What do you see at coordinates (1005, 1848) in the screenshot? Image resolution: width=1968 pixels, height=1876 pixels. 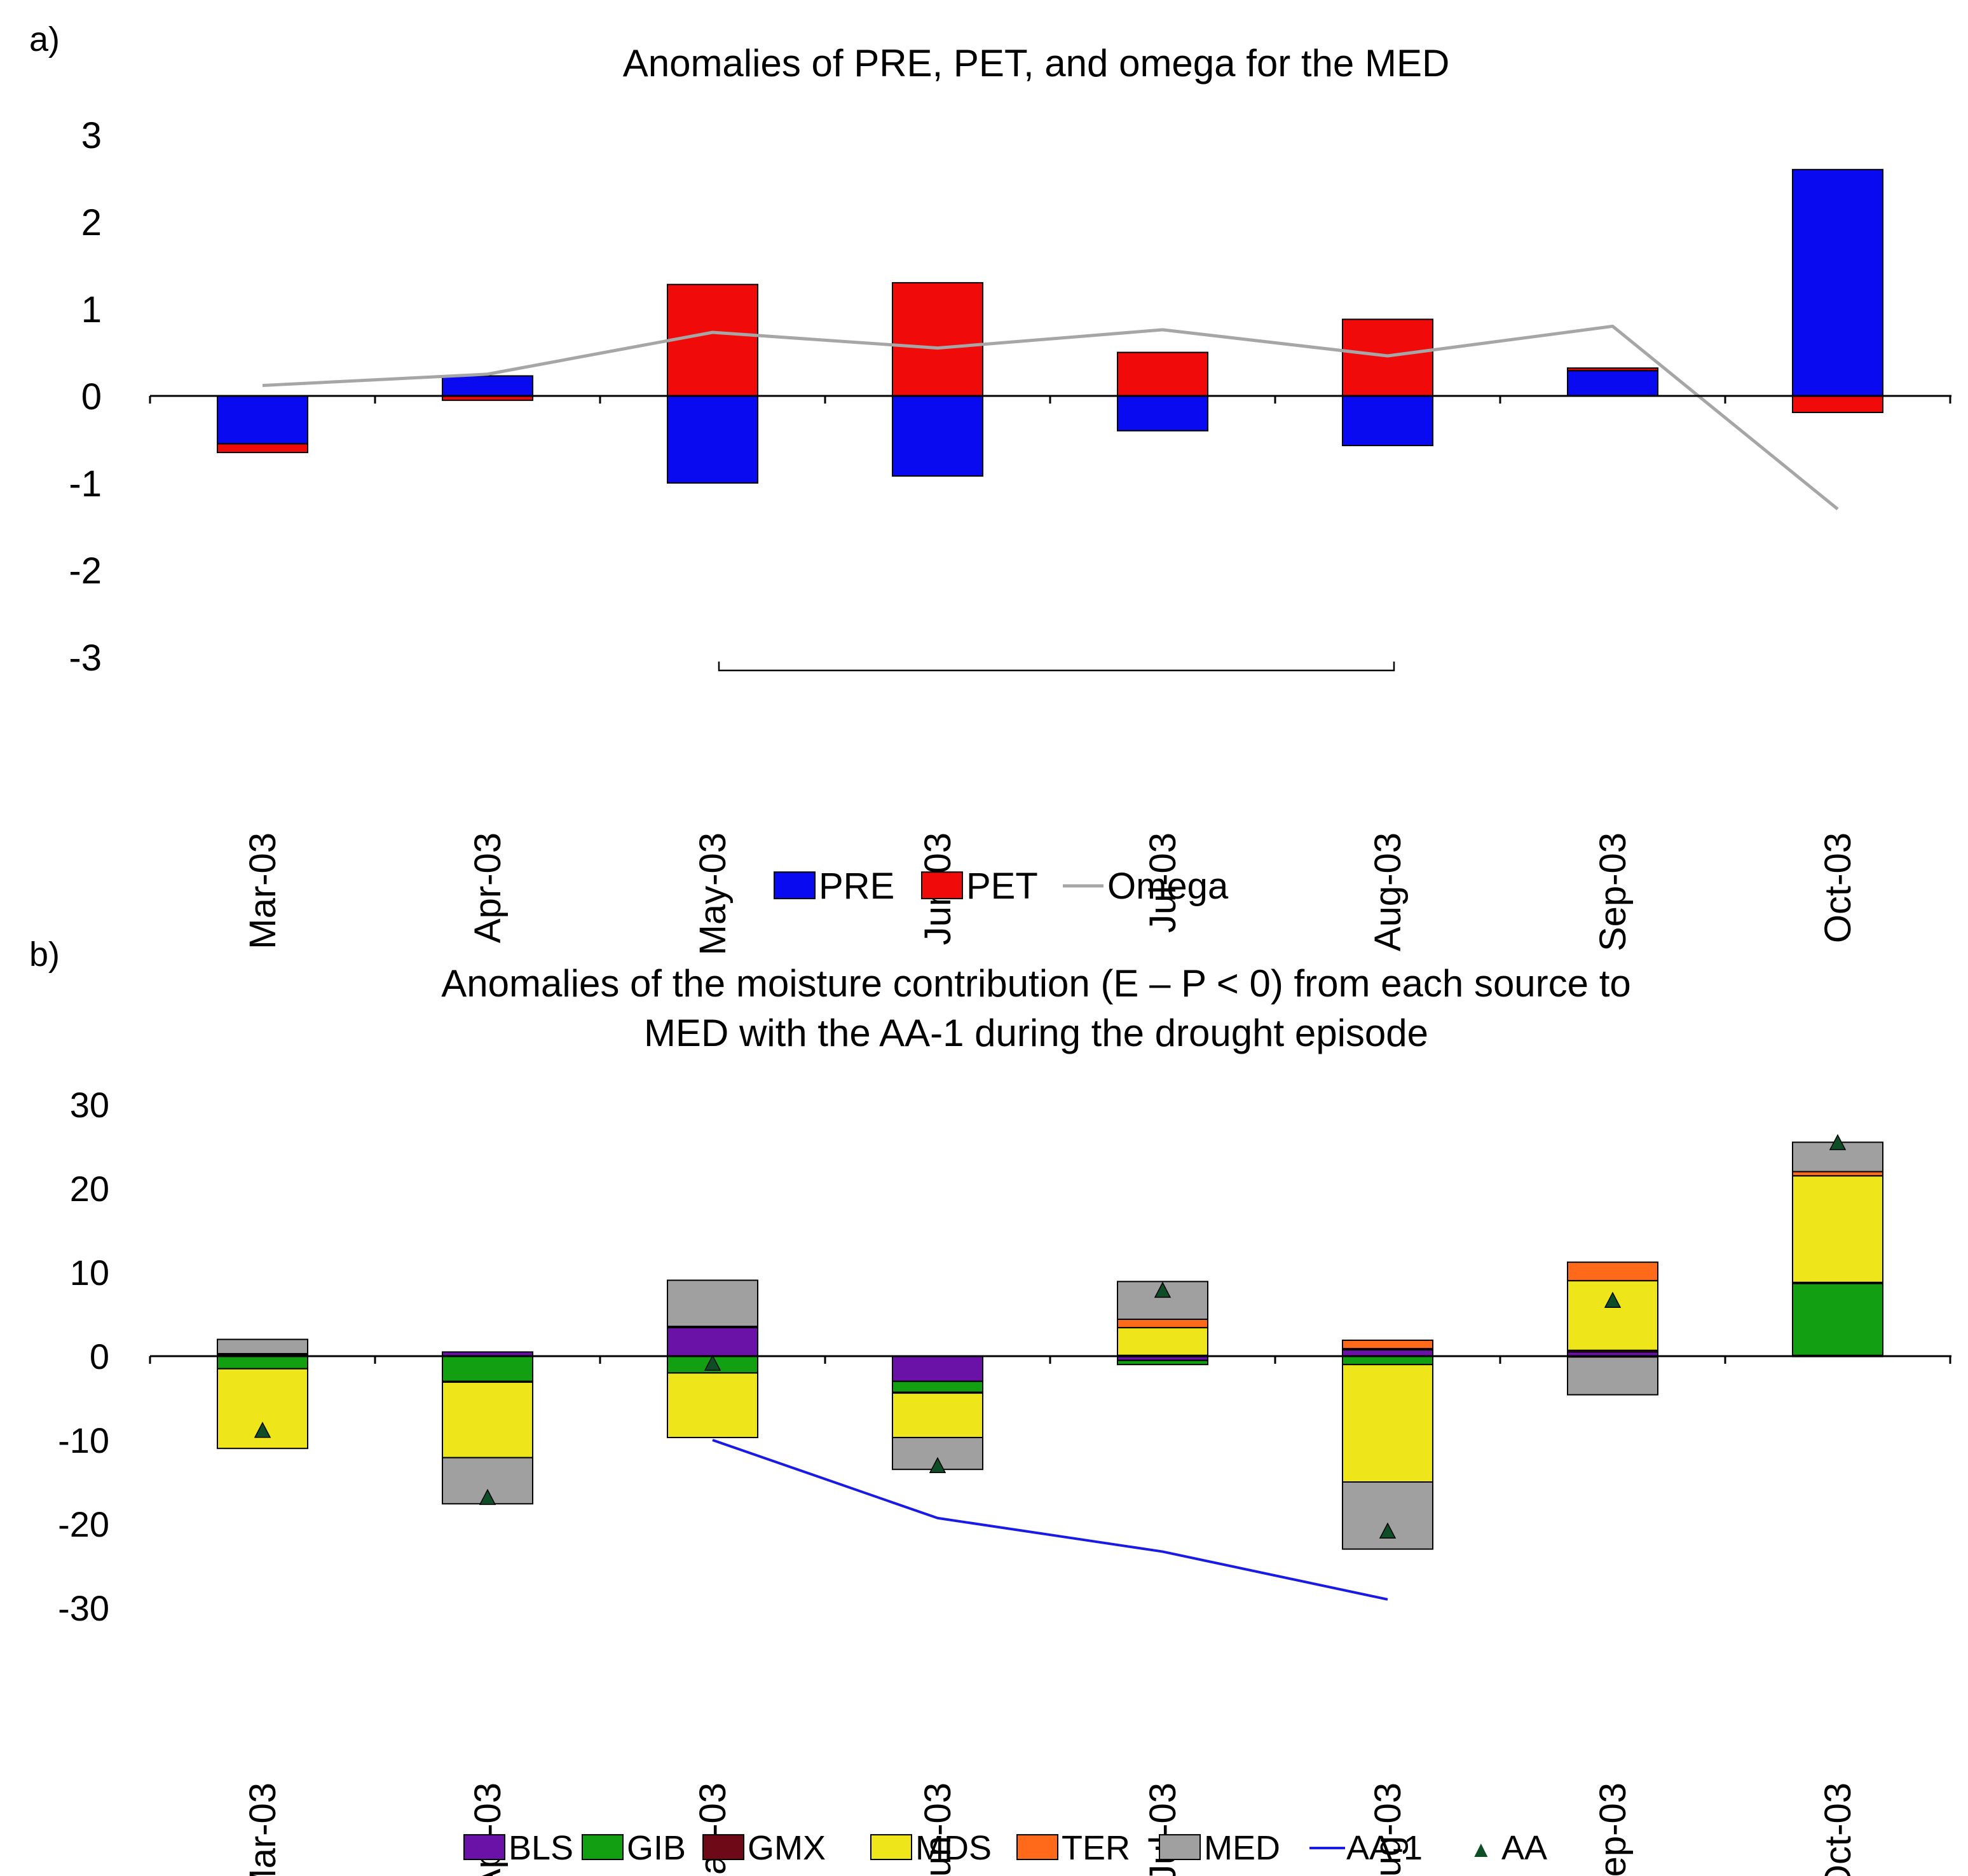 I see `panel-b-legend: BLS GIB GMX MDS TER MED AA-1 ▲ AA` at bounding box center [1005, 1848].